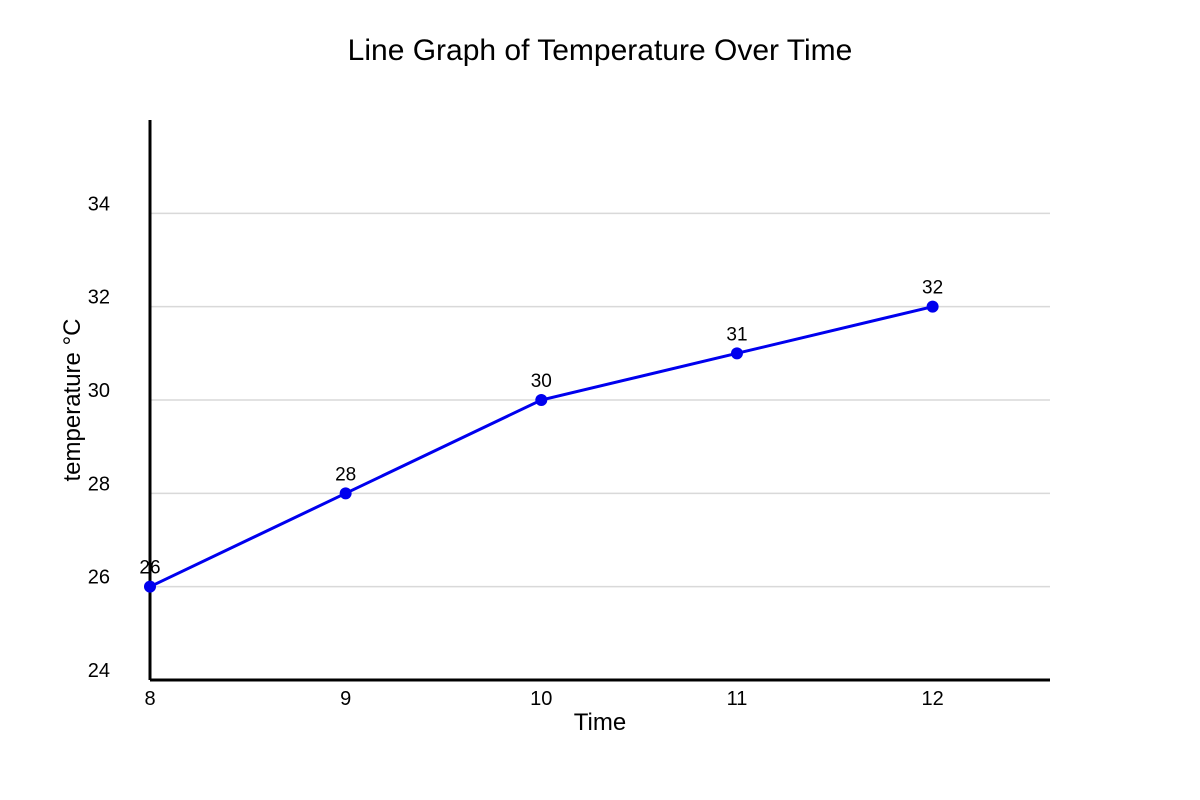  I want to click on y-tick-label: 26, so click(99, 578).